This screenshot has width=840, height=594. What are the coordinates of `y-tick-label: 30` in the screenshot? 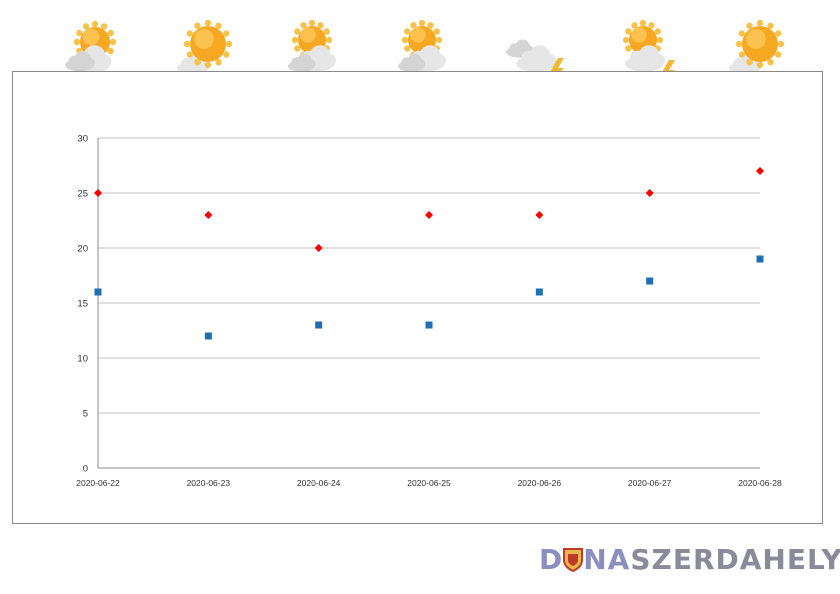 It's located at (82, 139).